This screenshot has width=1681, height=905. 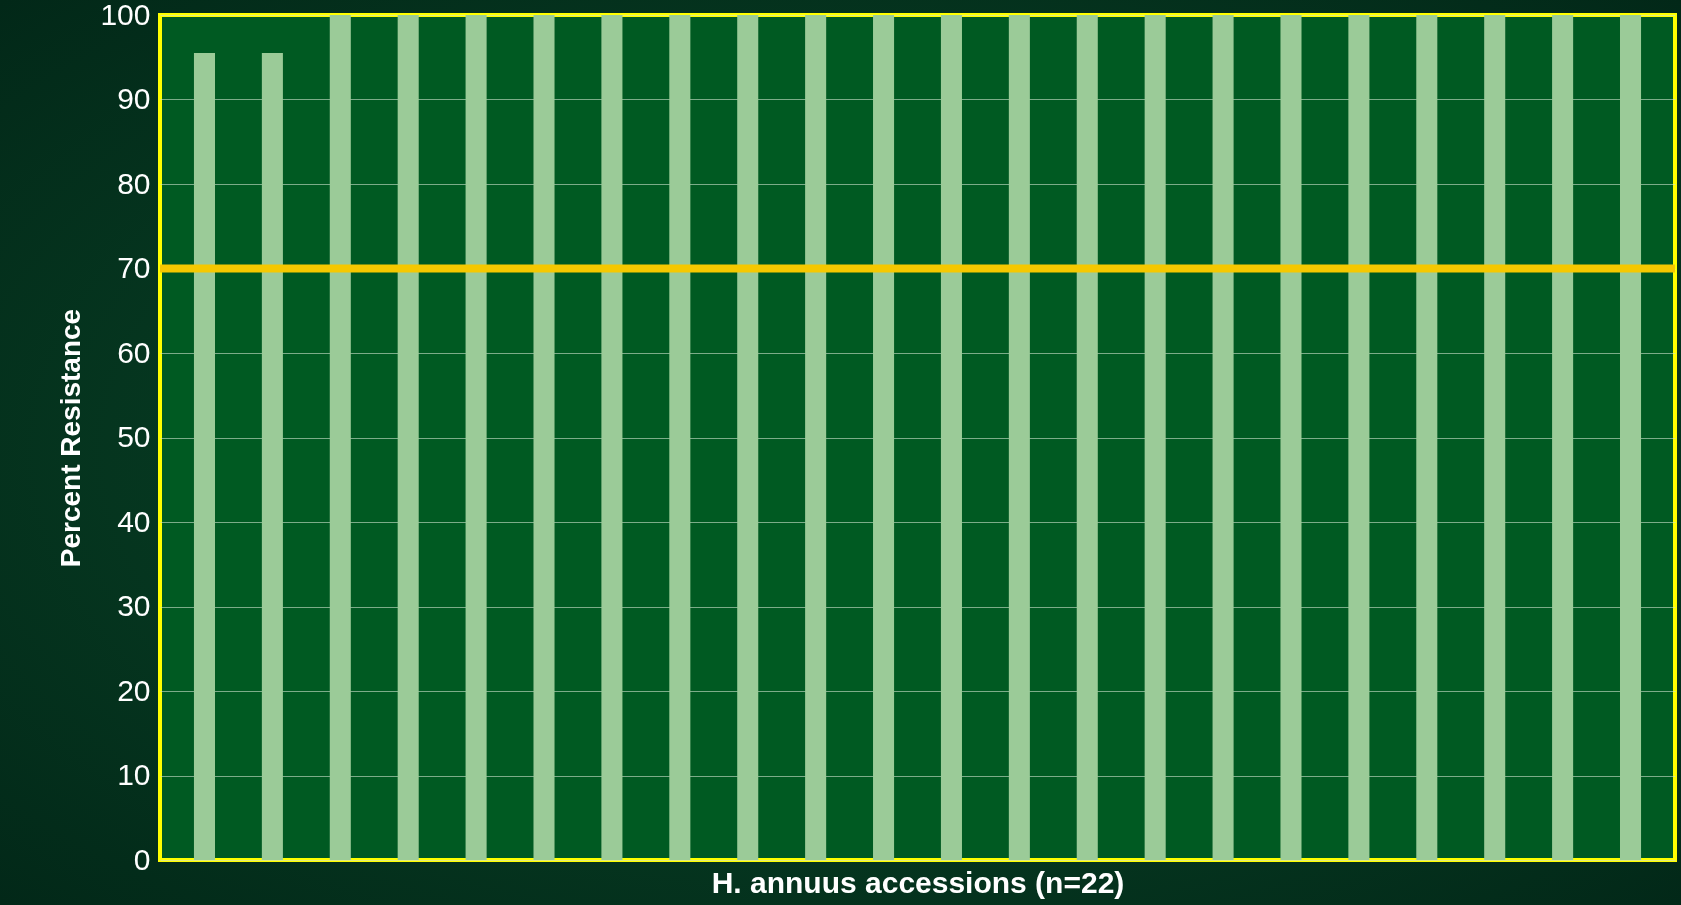 What do you see at coordinates (134, 98) in the screenshot?
I see `y-tick-label: 90` at bounding box center [134, 98].